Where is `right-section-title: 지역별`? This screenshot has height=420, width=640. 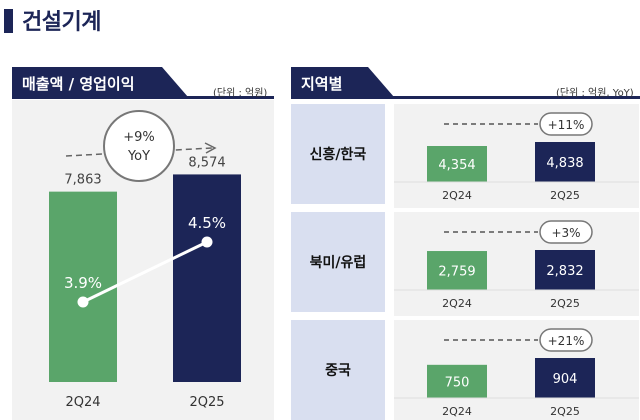
right-section-title: 지역별 is located at coordinates (322, 84).